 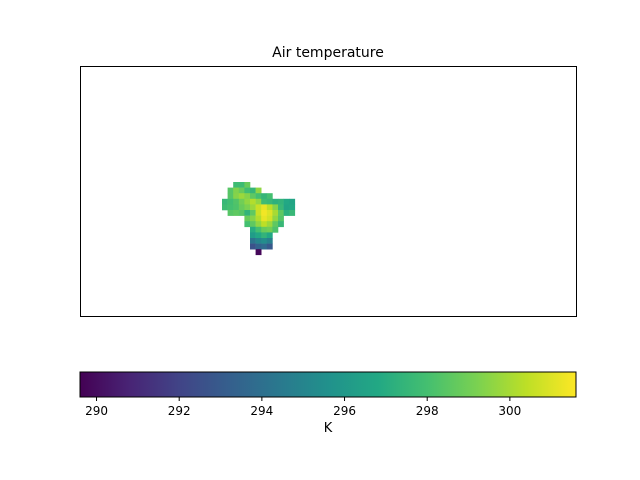 I want to click on colorbar-tick-label: 294, so click(x=261, y=411).